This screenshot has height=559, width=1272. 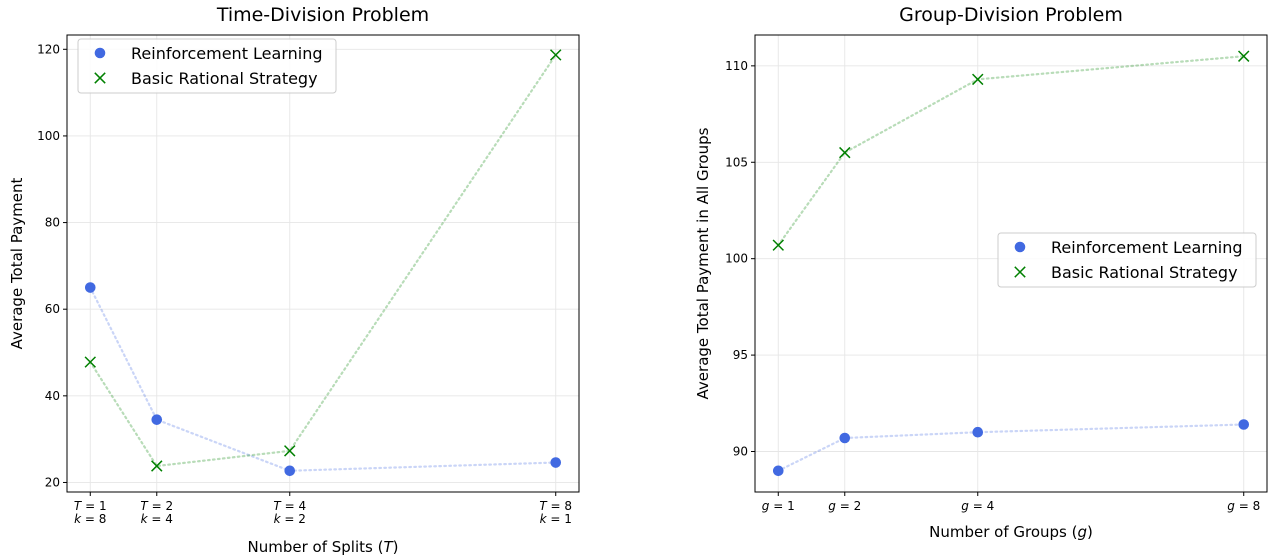 I want to click on x-tick-label: k = 1, so click(x=556, y=519).